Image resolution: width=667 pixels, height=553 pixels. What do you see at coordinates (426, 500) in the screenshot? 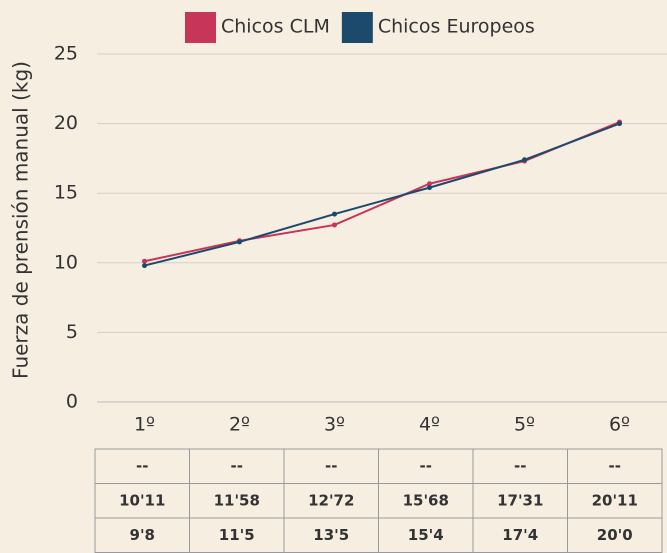
I see `table-cell: 15'68` at bounding box center [426, 500].